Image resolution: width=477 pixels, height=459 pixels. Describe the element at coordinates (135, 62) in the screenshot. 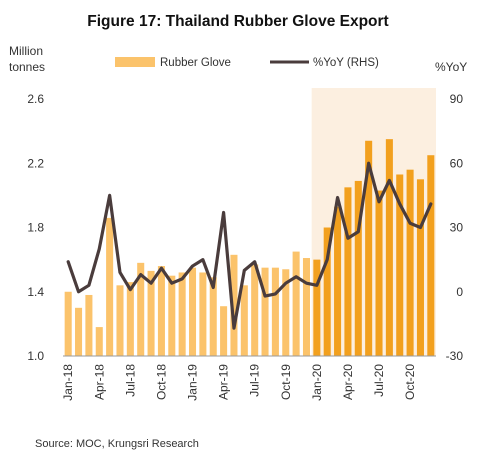

I see `legend-bar-swatch` at that location.